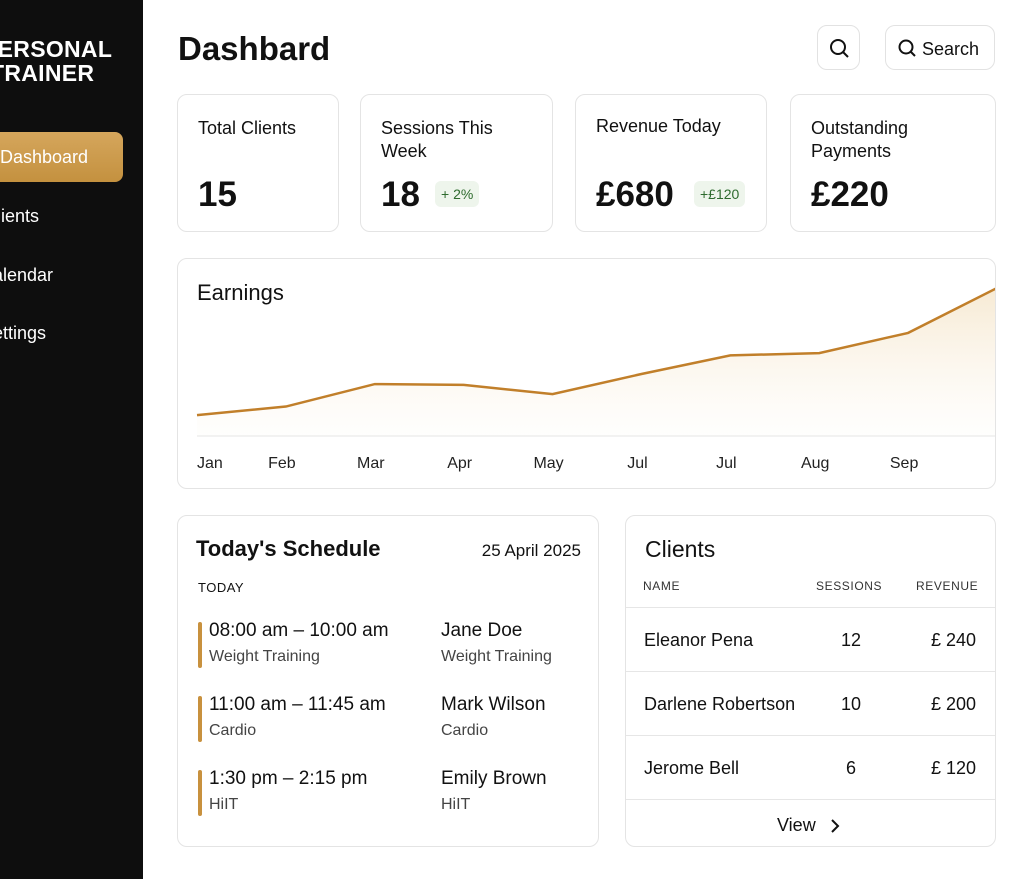  I want to click on nav-item: Clients, so click(20, 216).